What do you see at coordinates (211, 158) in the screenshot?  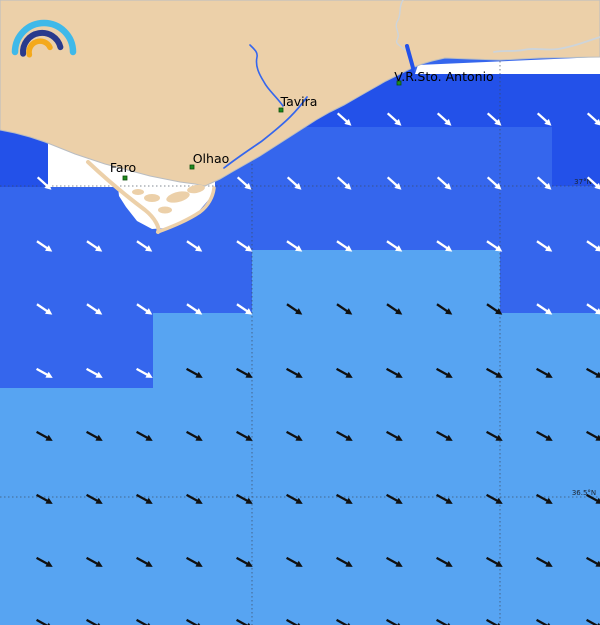 I see `city-label: Olhao` at bounding box center [211, 158].